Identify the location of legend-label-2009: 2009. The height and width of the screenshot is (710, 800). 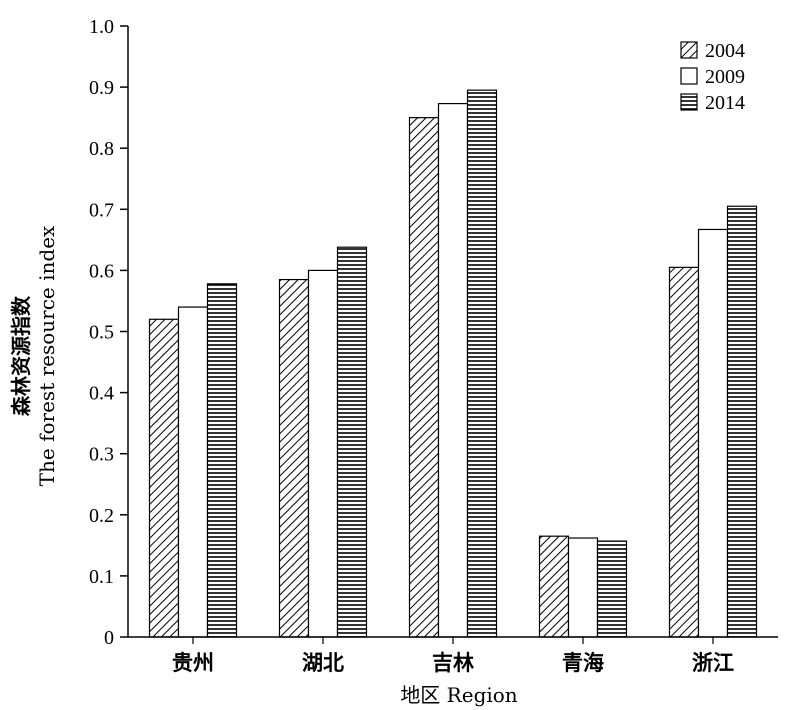
(725, 77).